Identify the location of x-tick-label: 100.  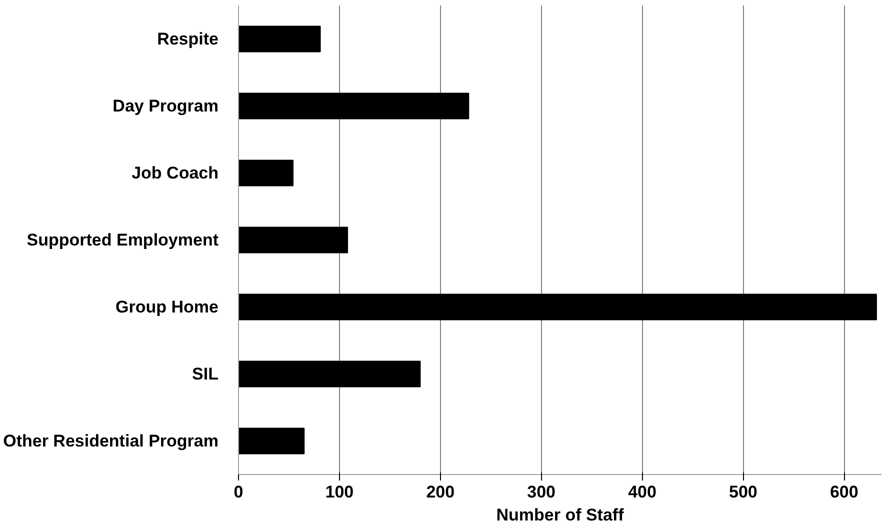
(339, 492).